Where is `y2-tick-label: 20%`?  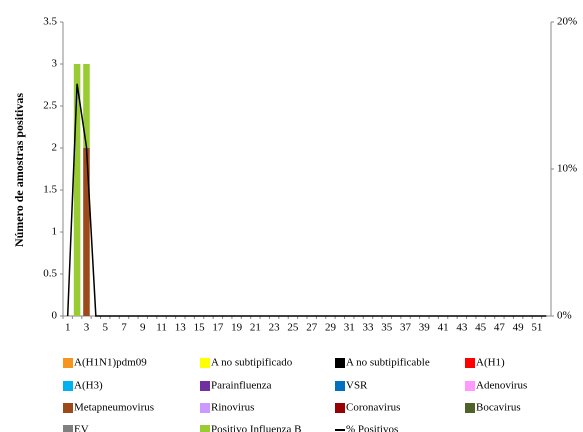 y2-tick-label: 20% is located at coordinates (567, 22).